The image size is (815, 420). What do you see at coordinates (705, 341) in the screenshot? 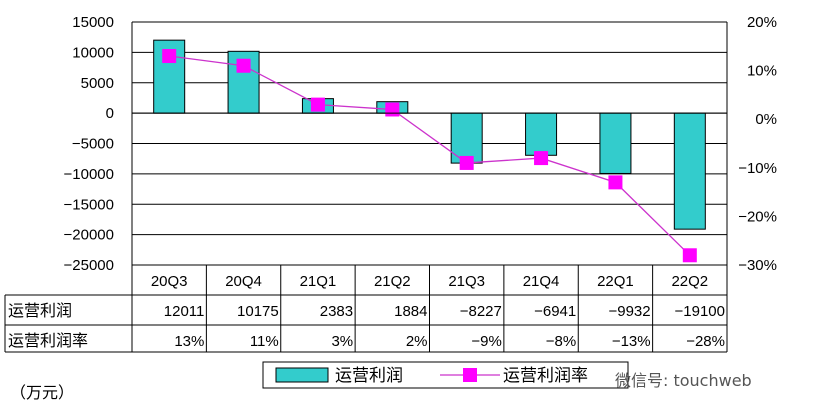
I see `table-cell: −28%` at bounding box center [705, 341].